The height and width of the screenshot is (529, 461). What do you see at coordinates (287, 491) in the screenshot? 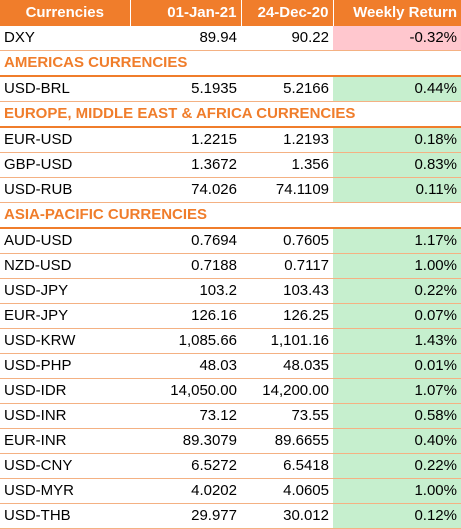
I see `value-date-2-cell: 4.0605` at bounding box center [287, 491].